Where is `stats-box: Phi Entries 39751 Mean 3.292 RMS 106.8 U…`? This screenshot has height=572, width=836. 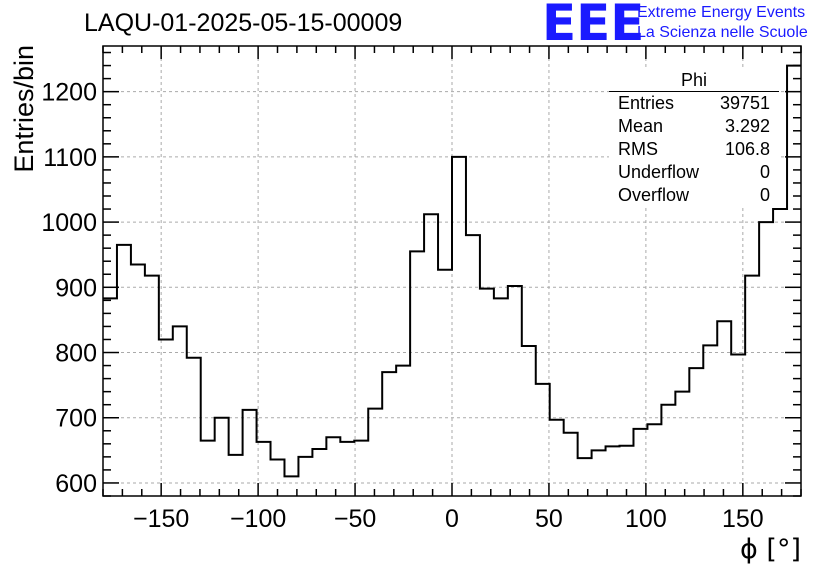 stats-box: Phi Entries 39751 Mean 3.292 RMS 106.8 U… is located at coordinates (694, 138).